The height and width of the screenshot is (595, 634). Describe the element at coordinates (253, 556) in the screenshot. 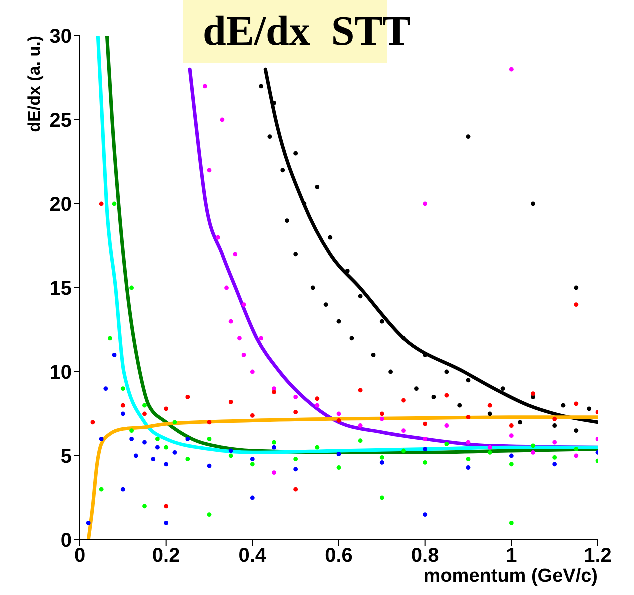

I see `x-tick-label: 0.4` at that location.